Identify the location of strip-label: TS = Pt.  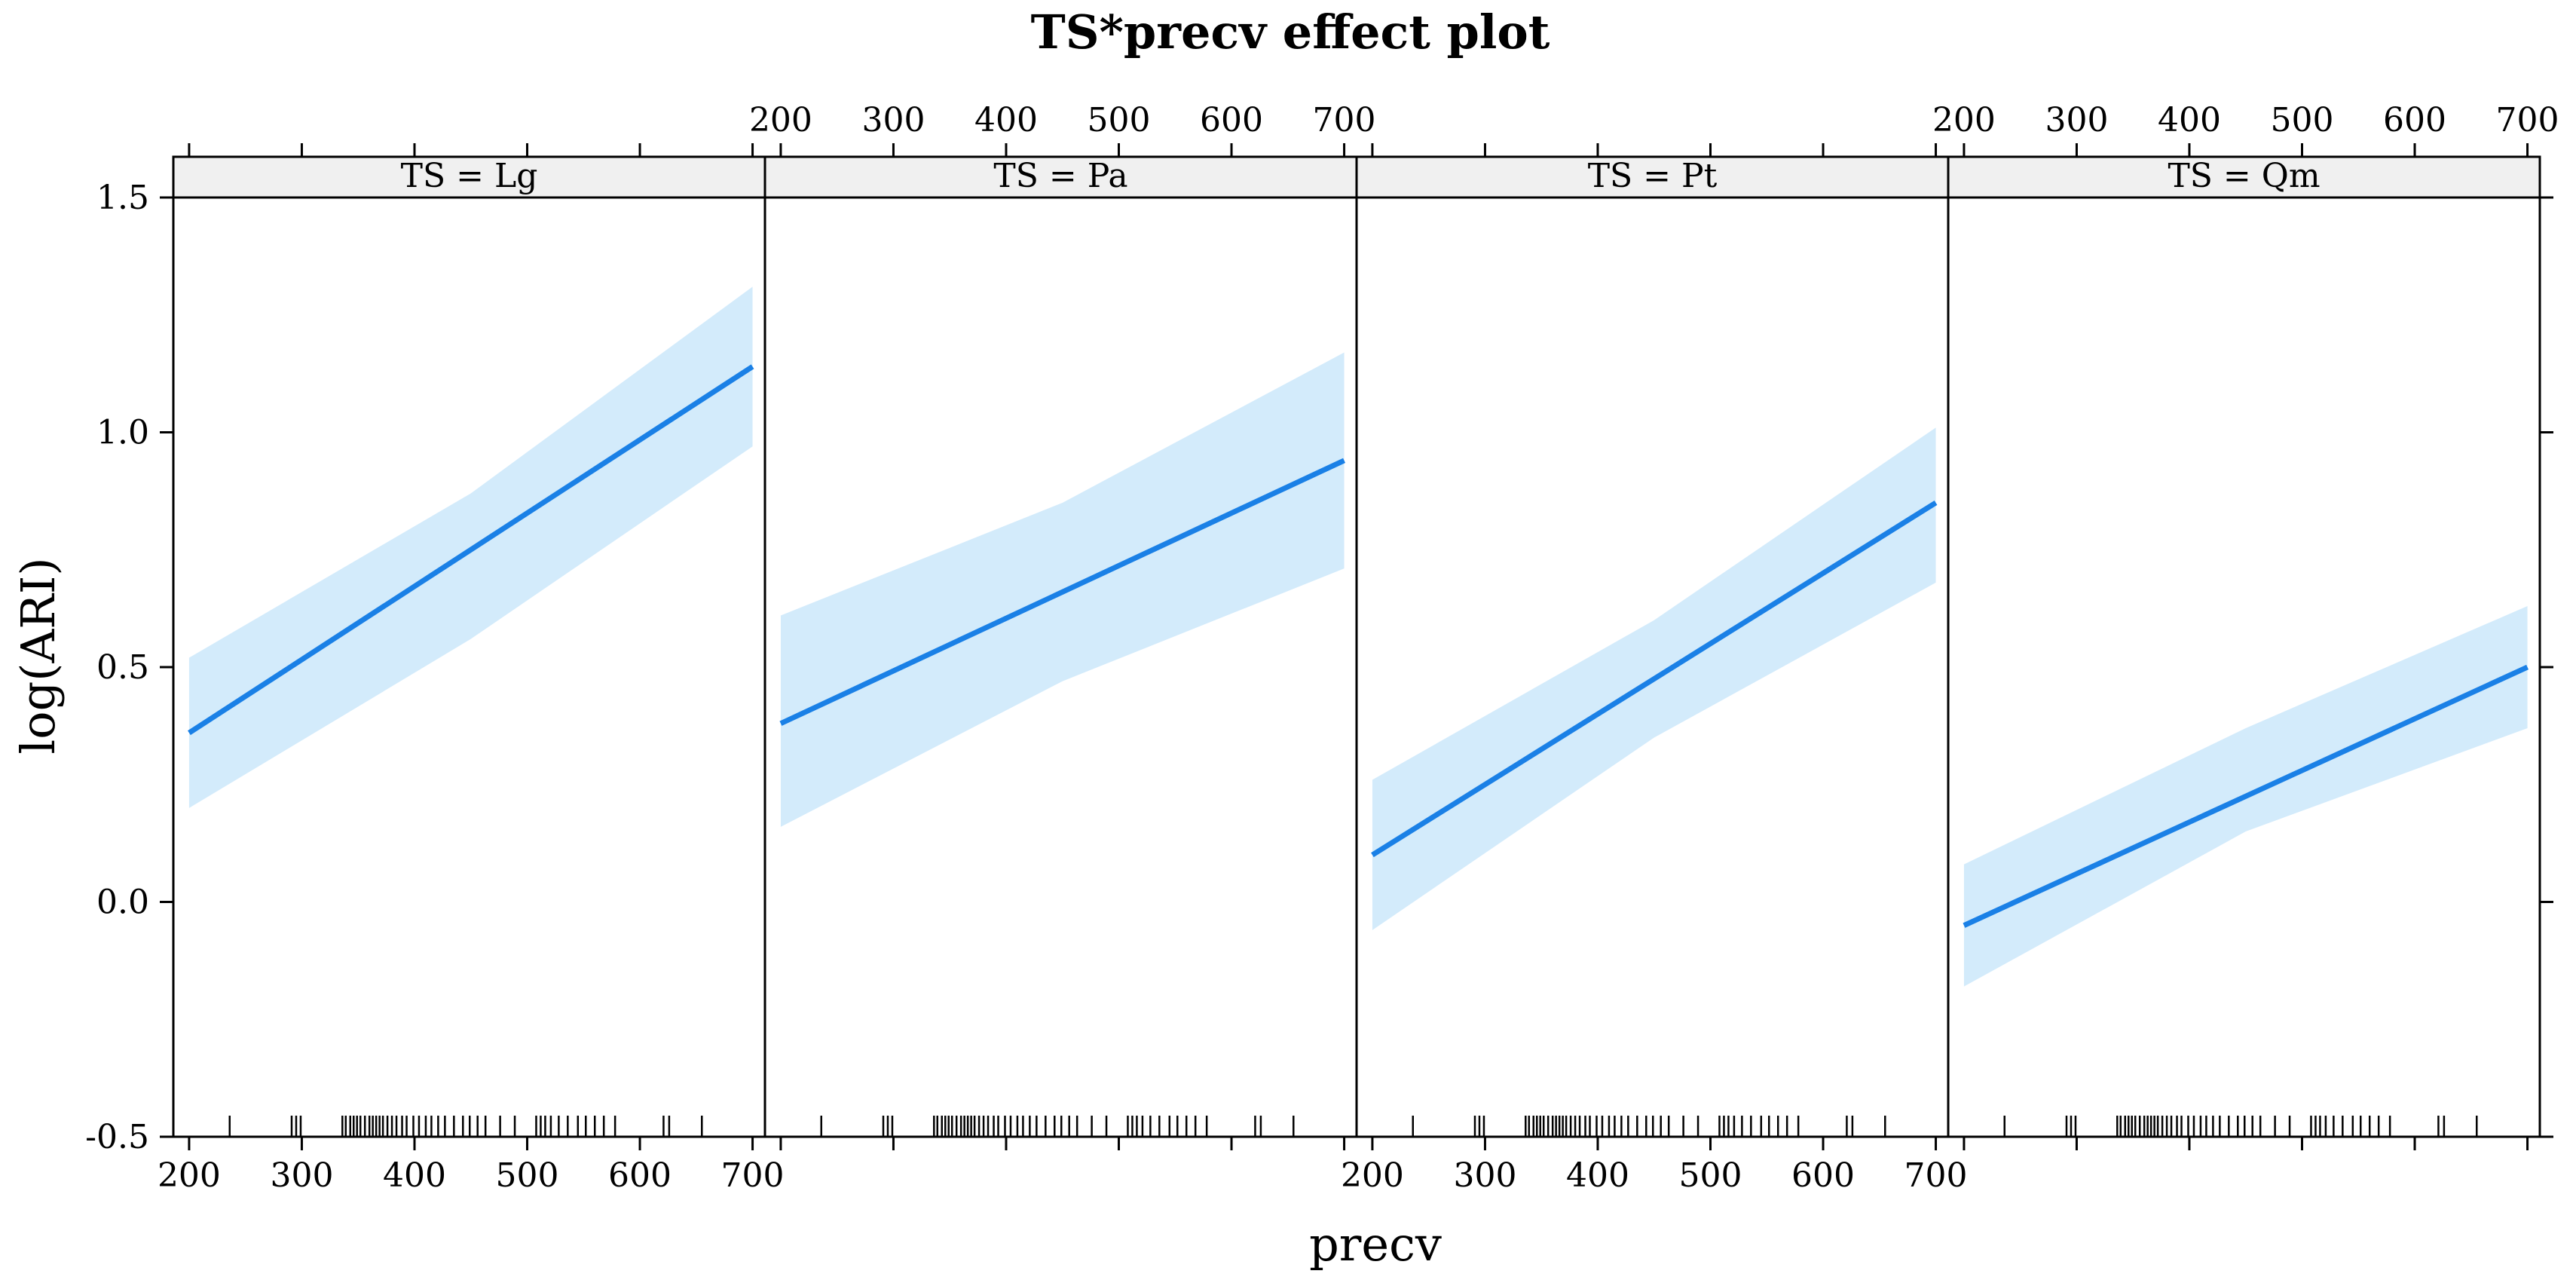
(1653, 176).